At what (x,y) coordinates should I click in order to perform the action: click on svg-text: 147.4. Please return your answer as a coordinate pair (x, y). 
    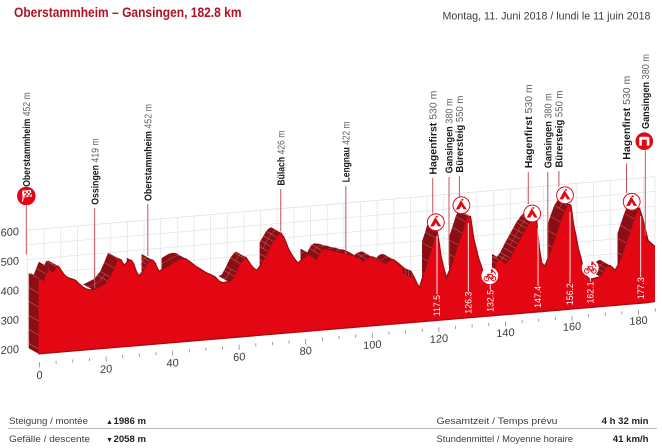
    Looking at the image, I should click on (538, 297).